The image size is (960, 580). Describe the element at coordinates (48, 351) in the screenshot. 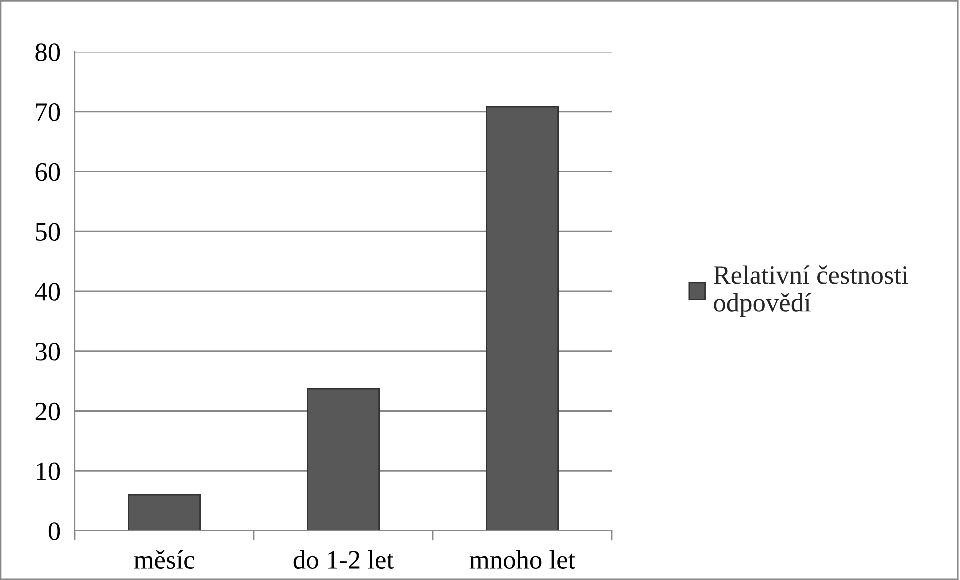

I see `y-tick-label: 30` at that location.